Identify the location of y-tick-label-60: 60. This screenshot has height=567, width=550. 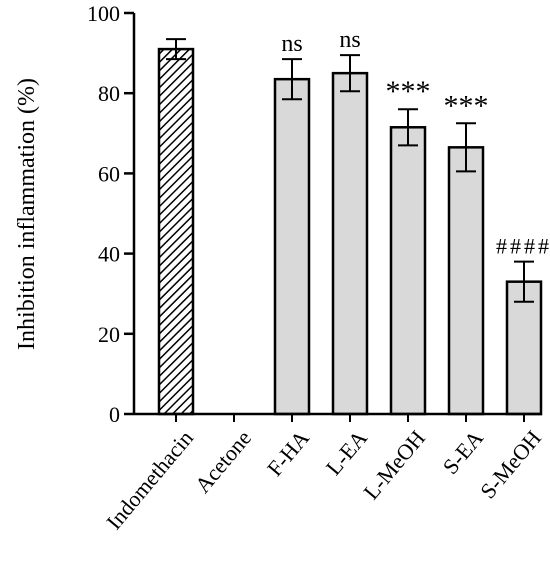
(109, 173).